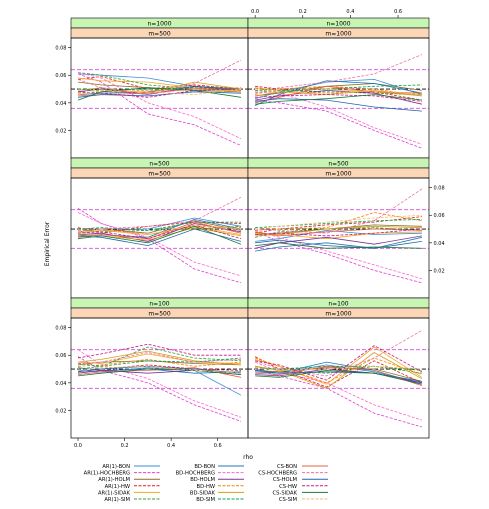 This screenshot has width=489, height=509. Describe the element at coordinates (117, 500) in the screenshot. I see `legend-label: AR(1)-SIM` at that location.